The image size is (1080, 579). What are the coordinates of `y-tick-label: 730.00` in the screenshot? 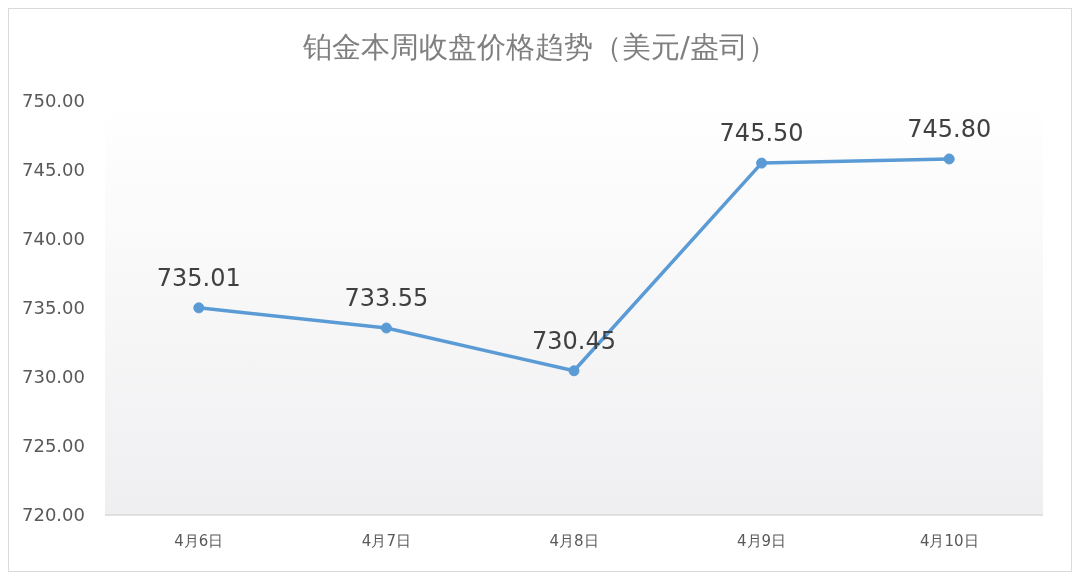 It's located at (53, 377).